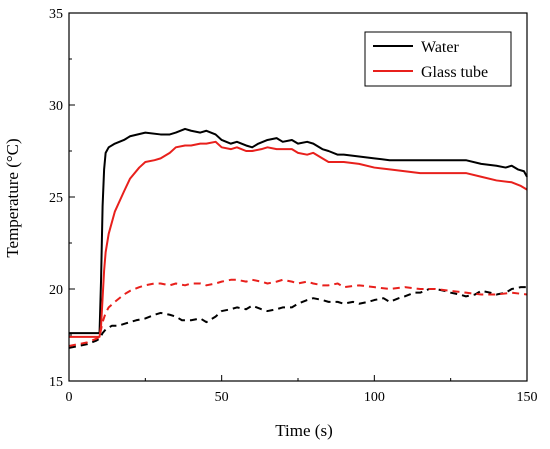  Describe the element at coordinates (56, 290) in the screenshot. I see `y-tick-label: 20` at that location.